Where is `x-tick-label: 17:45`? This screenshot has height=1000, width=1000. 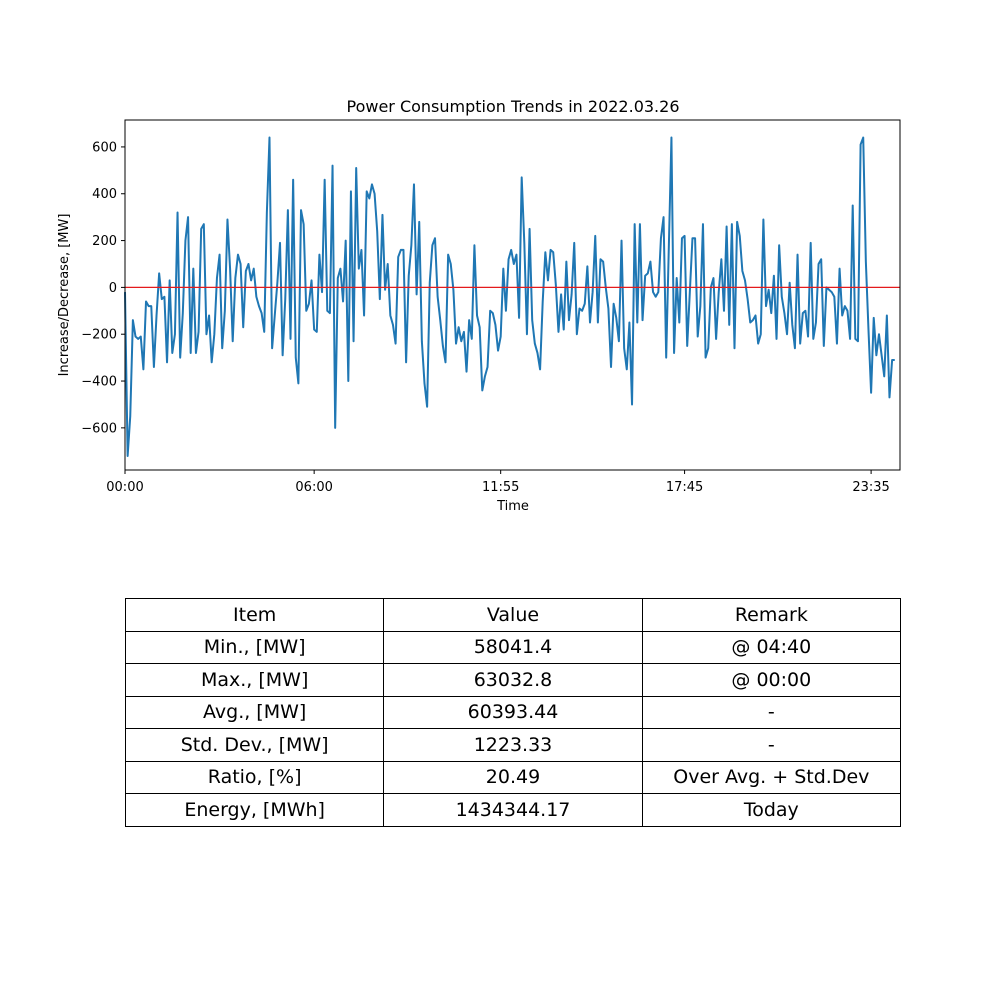 x-tick-label: 17:45 is located at coordinates (684, 487).